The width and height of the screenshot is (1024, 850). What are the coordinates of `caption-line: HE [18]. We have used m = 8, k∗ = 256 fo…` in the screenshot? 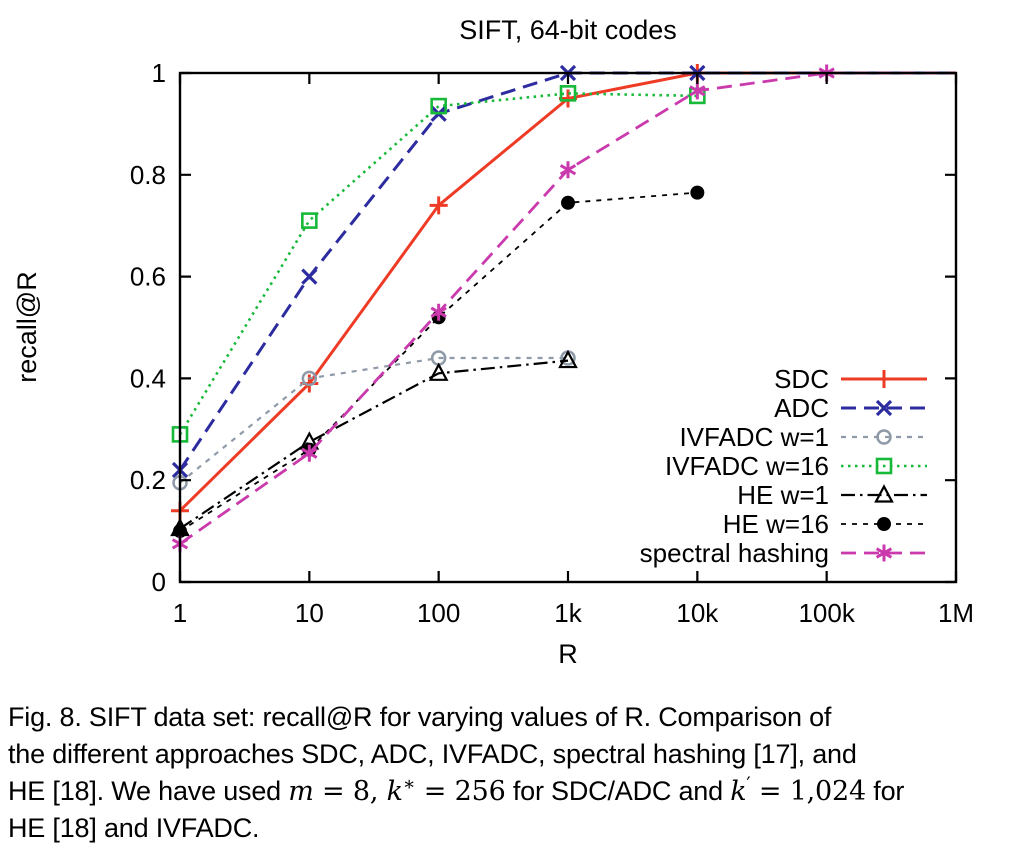 It's located at (514, 791).